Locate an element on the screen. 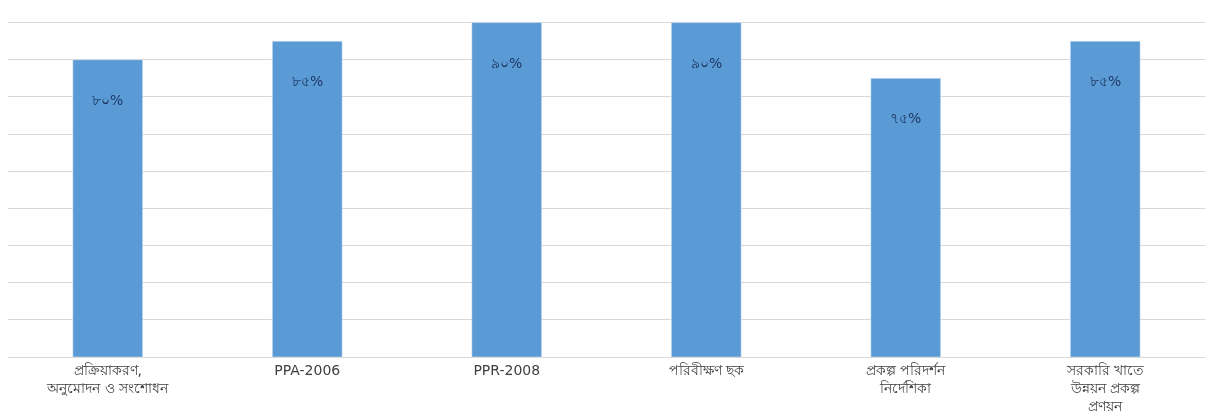 The image size is (1213, 419). data-label: ৭৫% is located at coordinates (906, 118).